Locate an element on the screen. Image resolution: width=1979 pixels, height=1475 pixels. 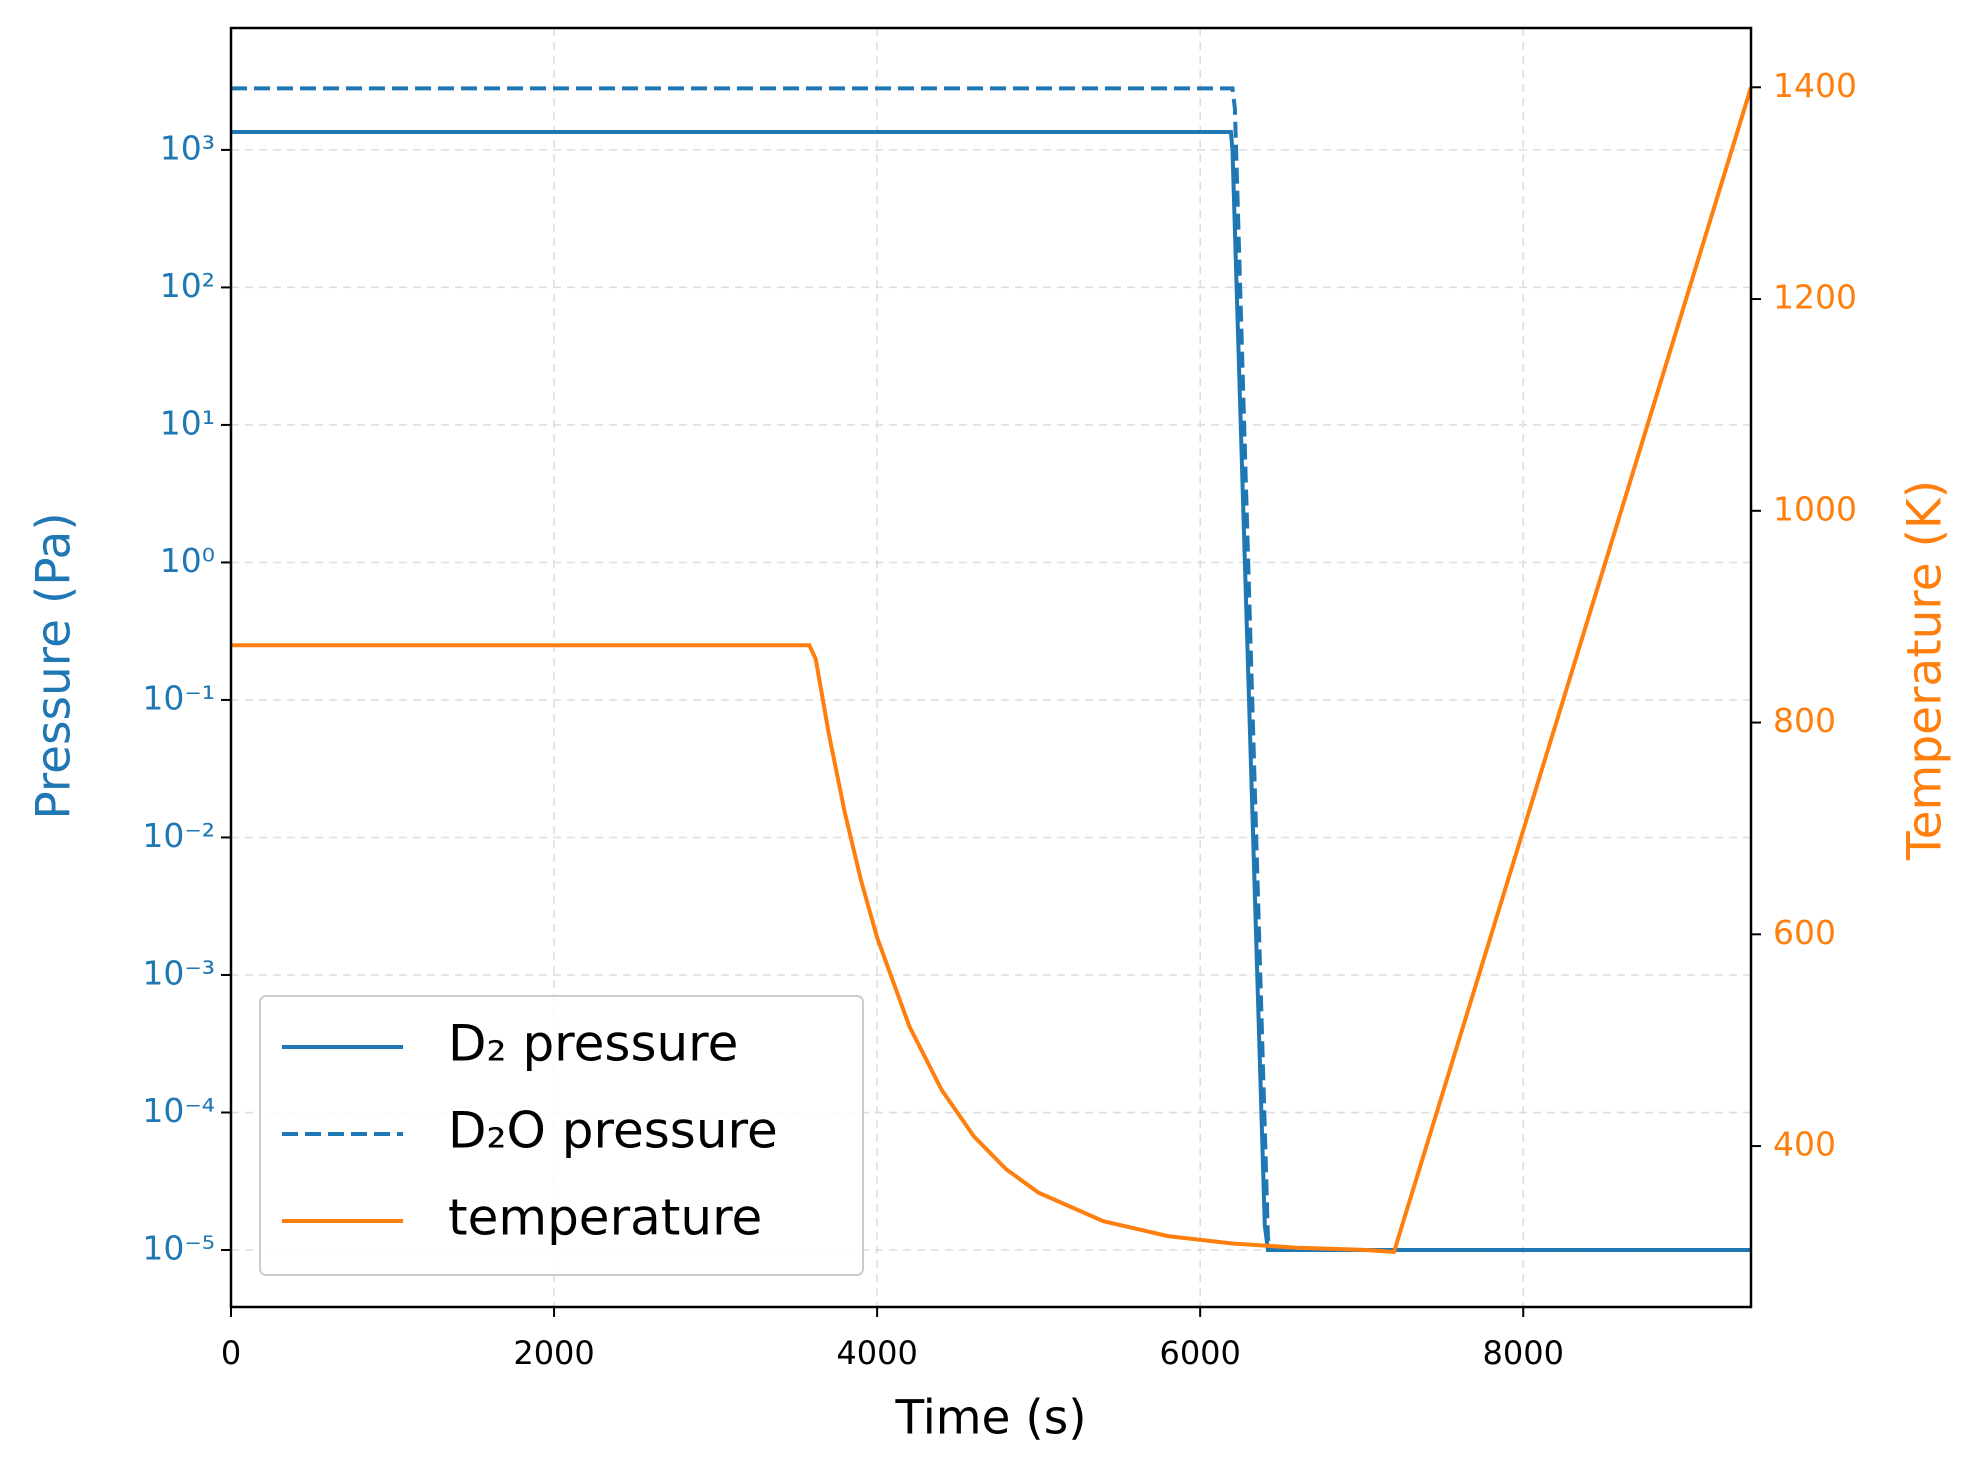
x-tick-label: 2000 is located at coordinates (553, 1353).